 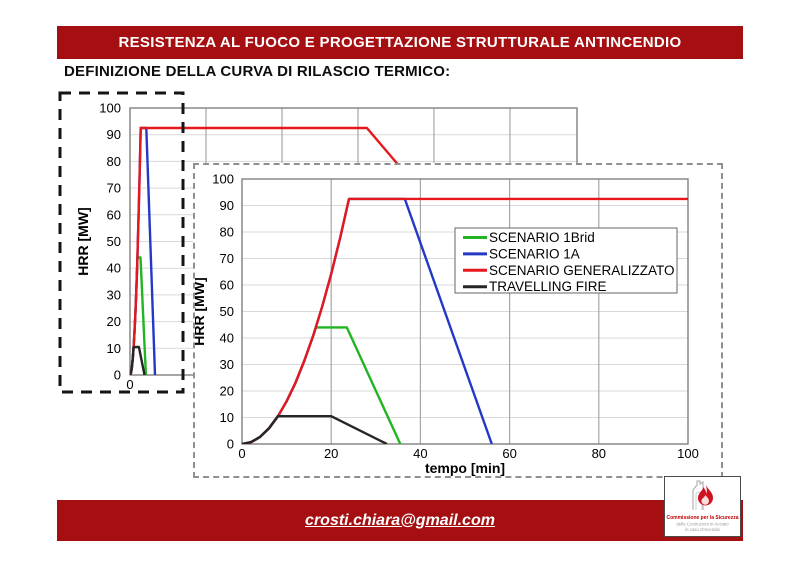 I want to click on x-tick-label: 100, so click(x=688, y=453).